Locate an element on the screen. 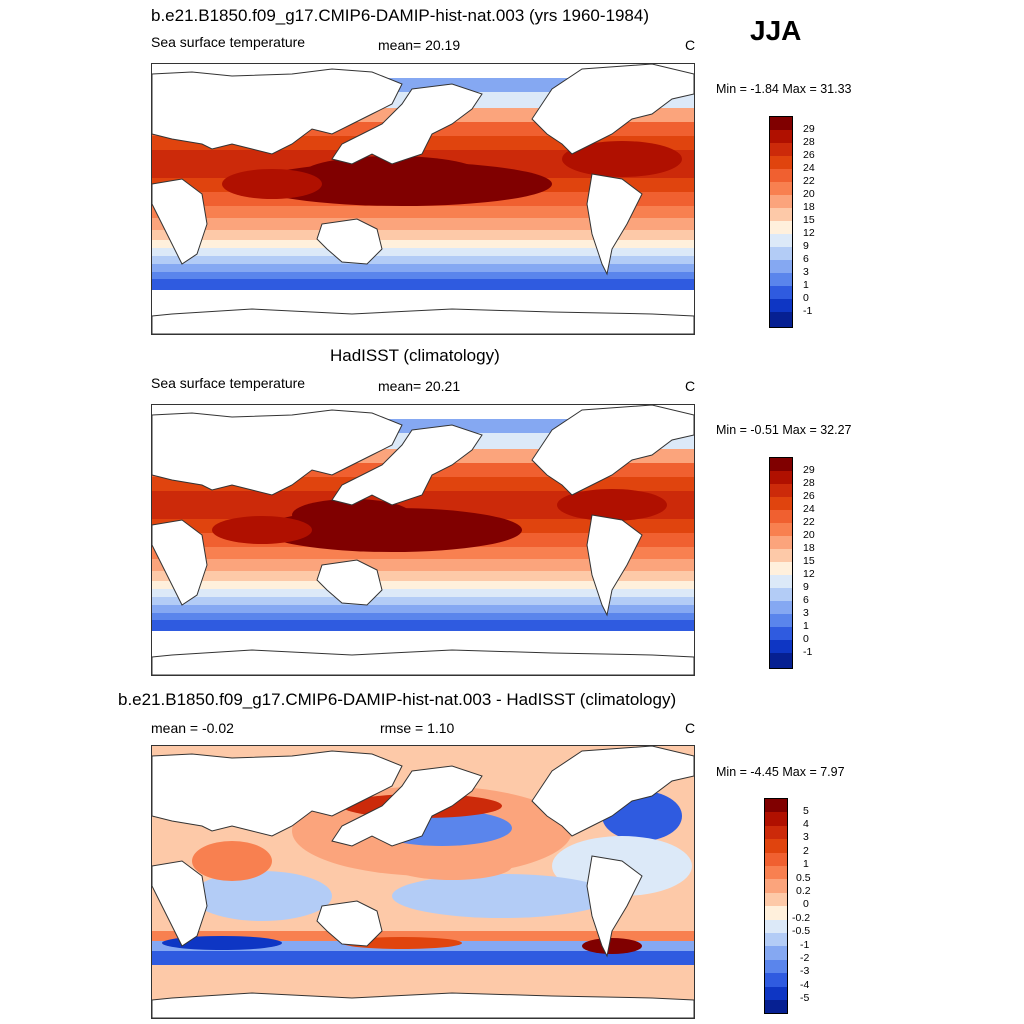  panel-1-map-svg is located at coordinates (423, 199).